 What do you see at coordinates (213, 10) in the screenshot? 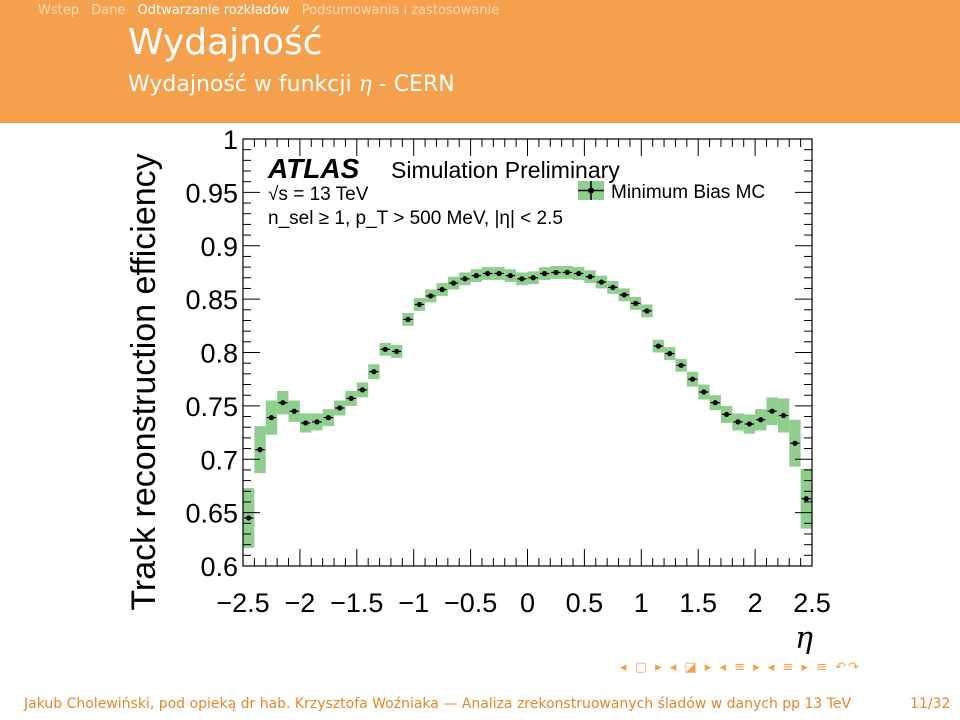
I see `nav-item-odtwarzanie: Odtwarzanie rozkładów` at bounding box center [213, 10].